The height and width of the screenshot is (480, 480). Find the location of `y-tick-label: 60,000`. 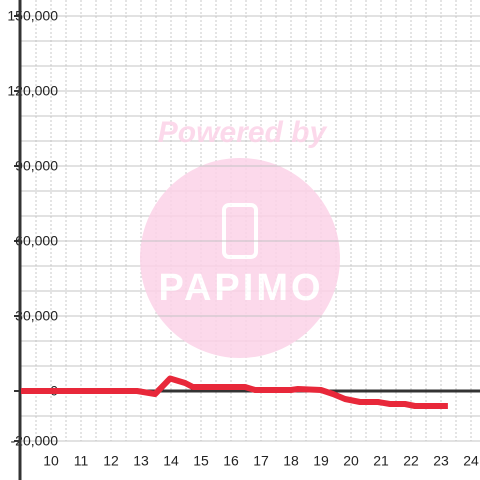

y-tick-label: 60,000 is located at coordinates (36, 241).